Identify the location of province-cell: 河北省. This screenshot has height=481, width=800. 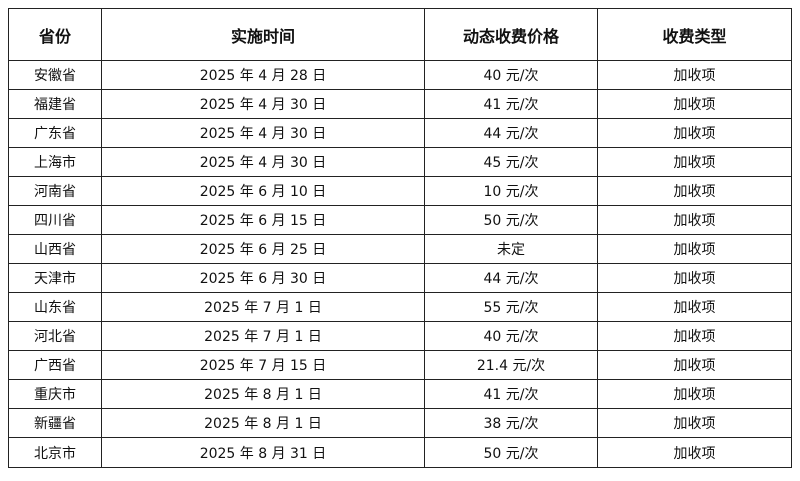
(55, 336).